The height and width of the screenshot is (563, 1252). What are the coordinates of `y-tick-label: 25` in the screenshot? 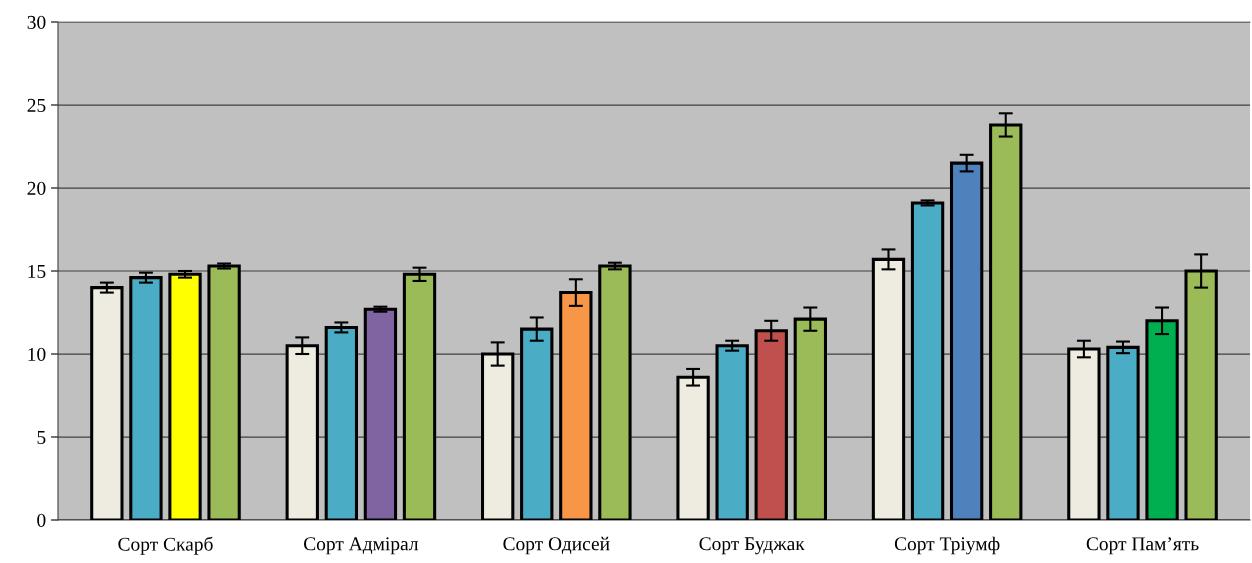 It's located at (36, 105).